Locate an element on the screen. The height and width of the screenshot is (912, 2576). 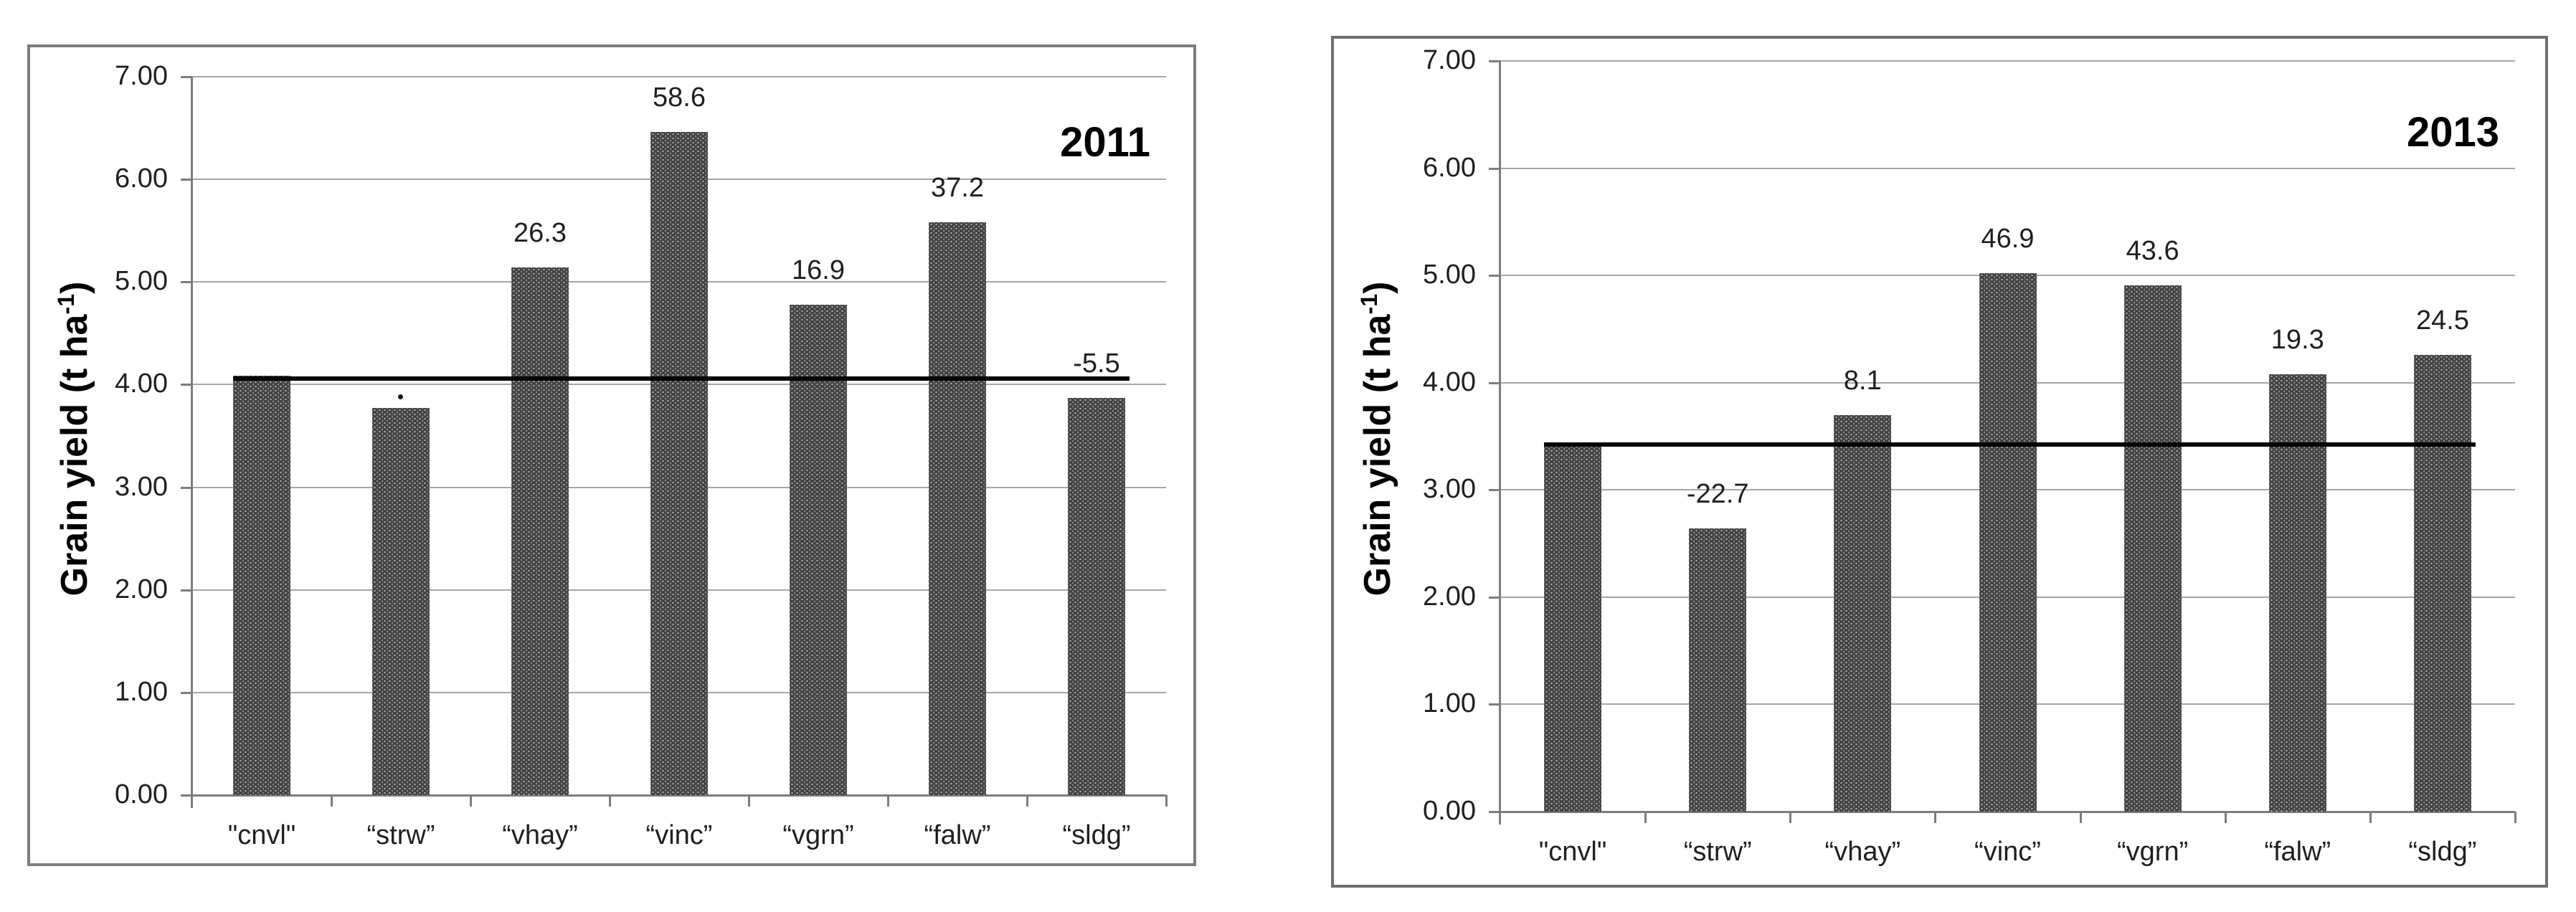
year-title: 2013 is located at coordinates (2452, 132).